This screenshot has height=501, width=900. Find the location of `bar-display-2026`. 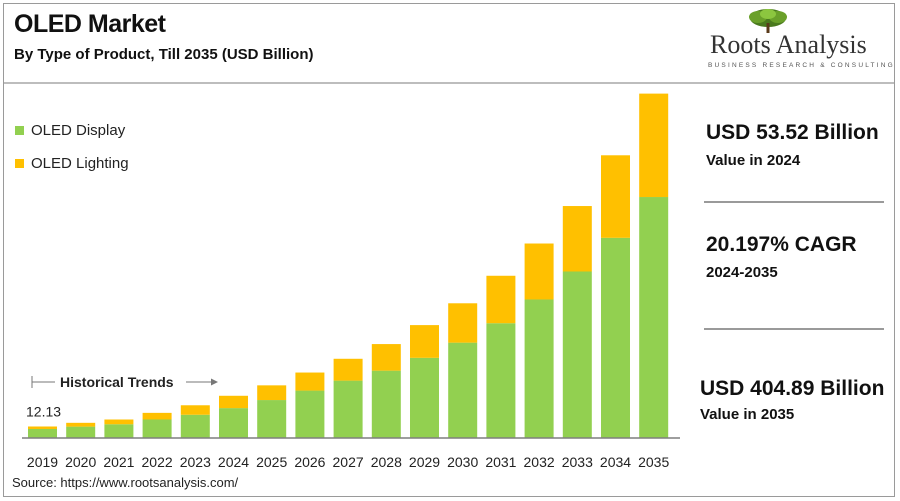

bar-display-2026 is located at coordinates (310, 414).